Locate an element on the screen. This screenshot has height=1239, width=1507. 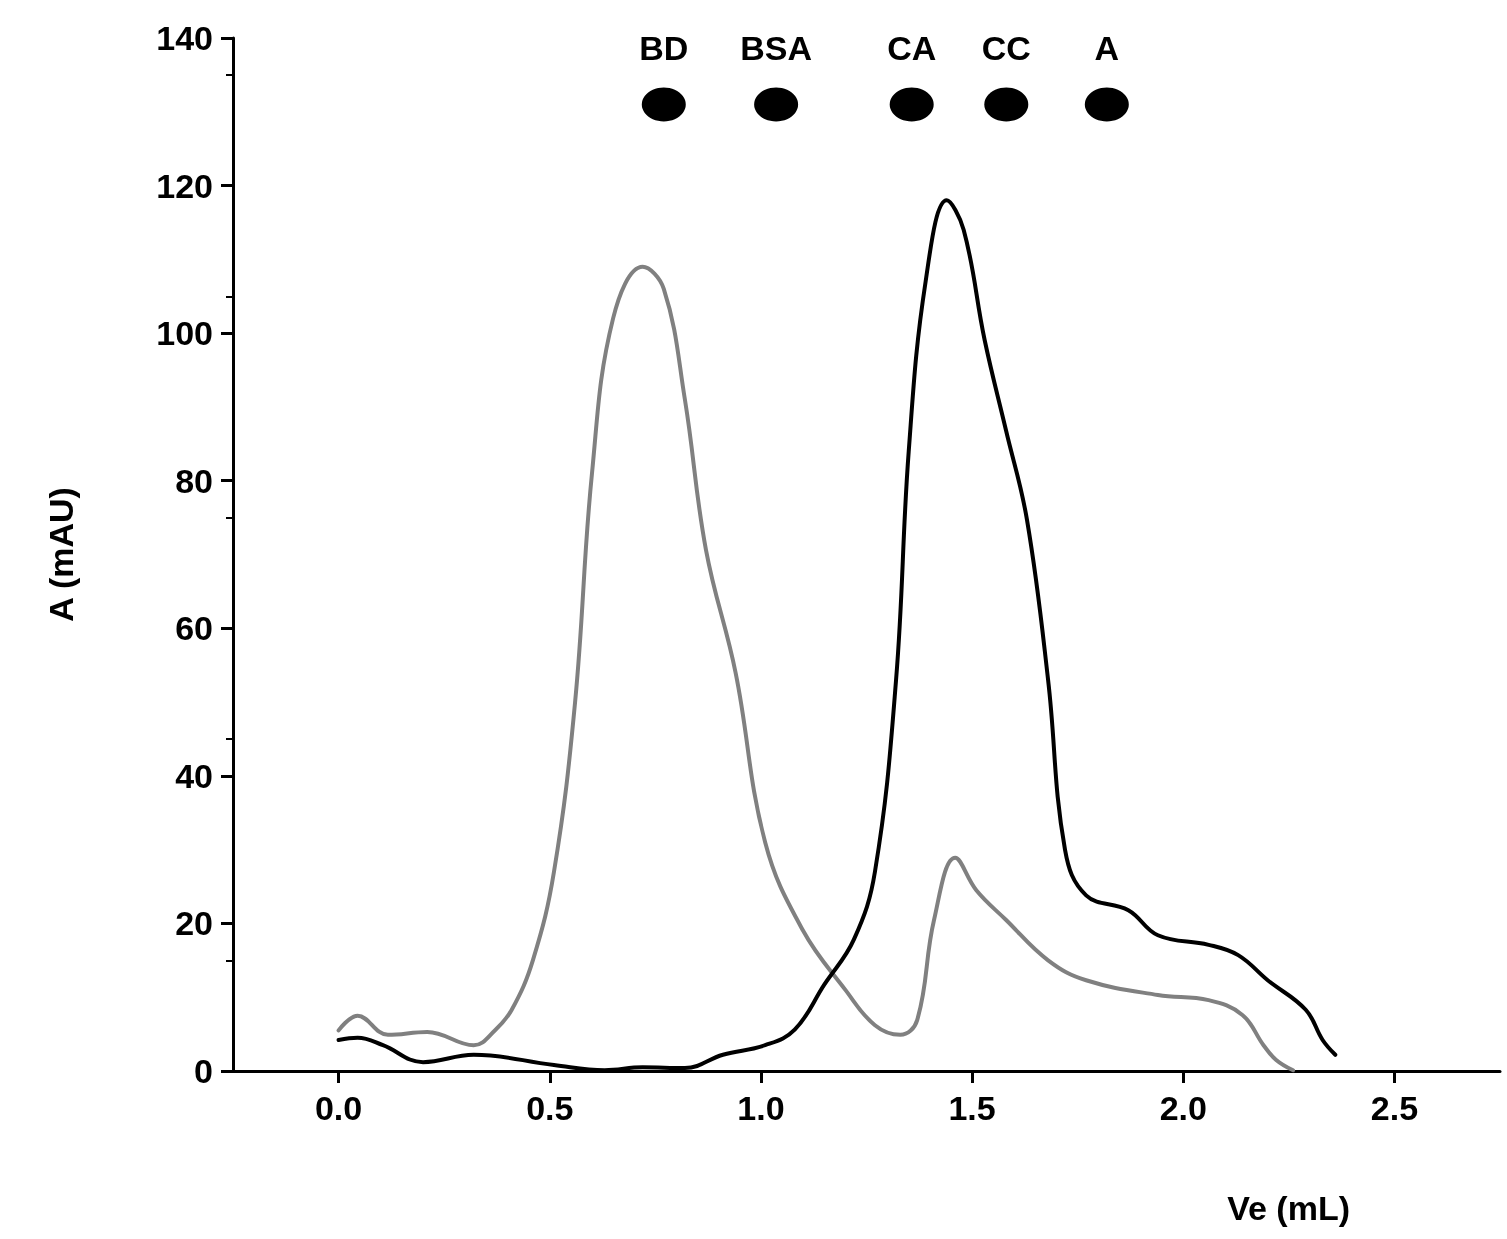
y-tick-label: 0 is located at coordinates (203, 1071).